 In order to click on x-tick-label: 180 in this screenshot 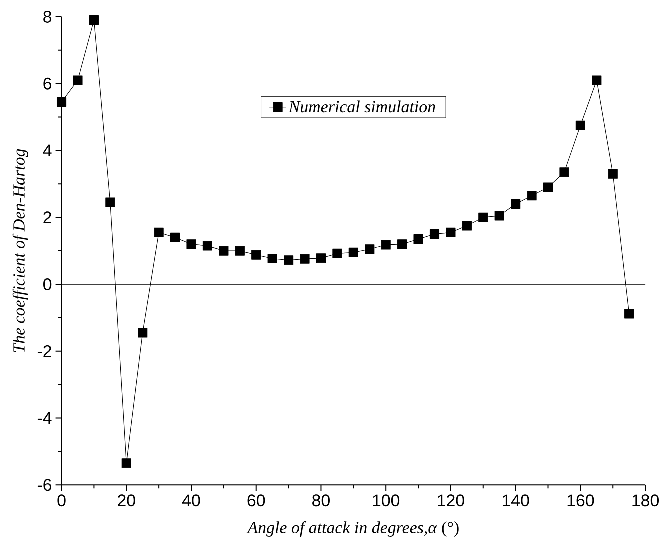, I will do `click(646, 500)`.